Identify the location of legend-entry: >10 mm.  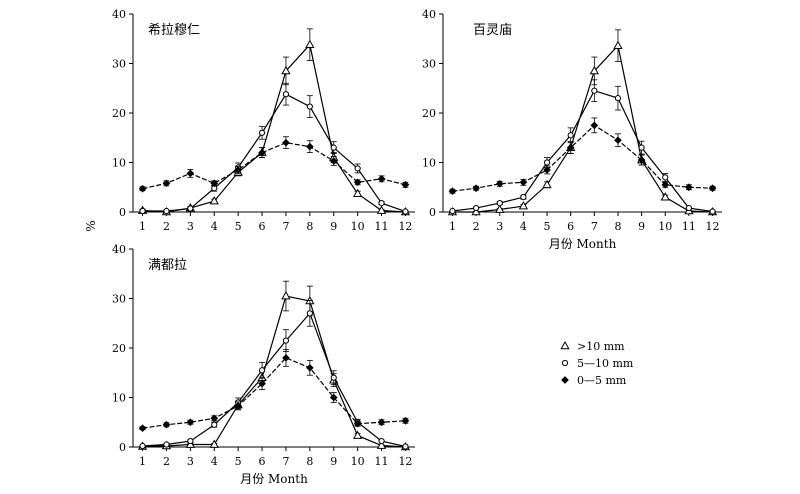
(592, 346).